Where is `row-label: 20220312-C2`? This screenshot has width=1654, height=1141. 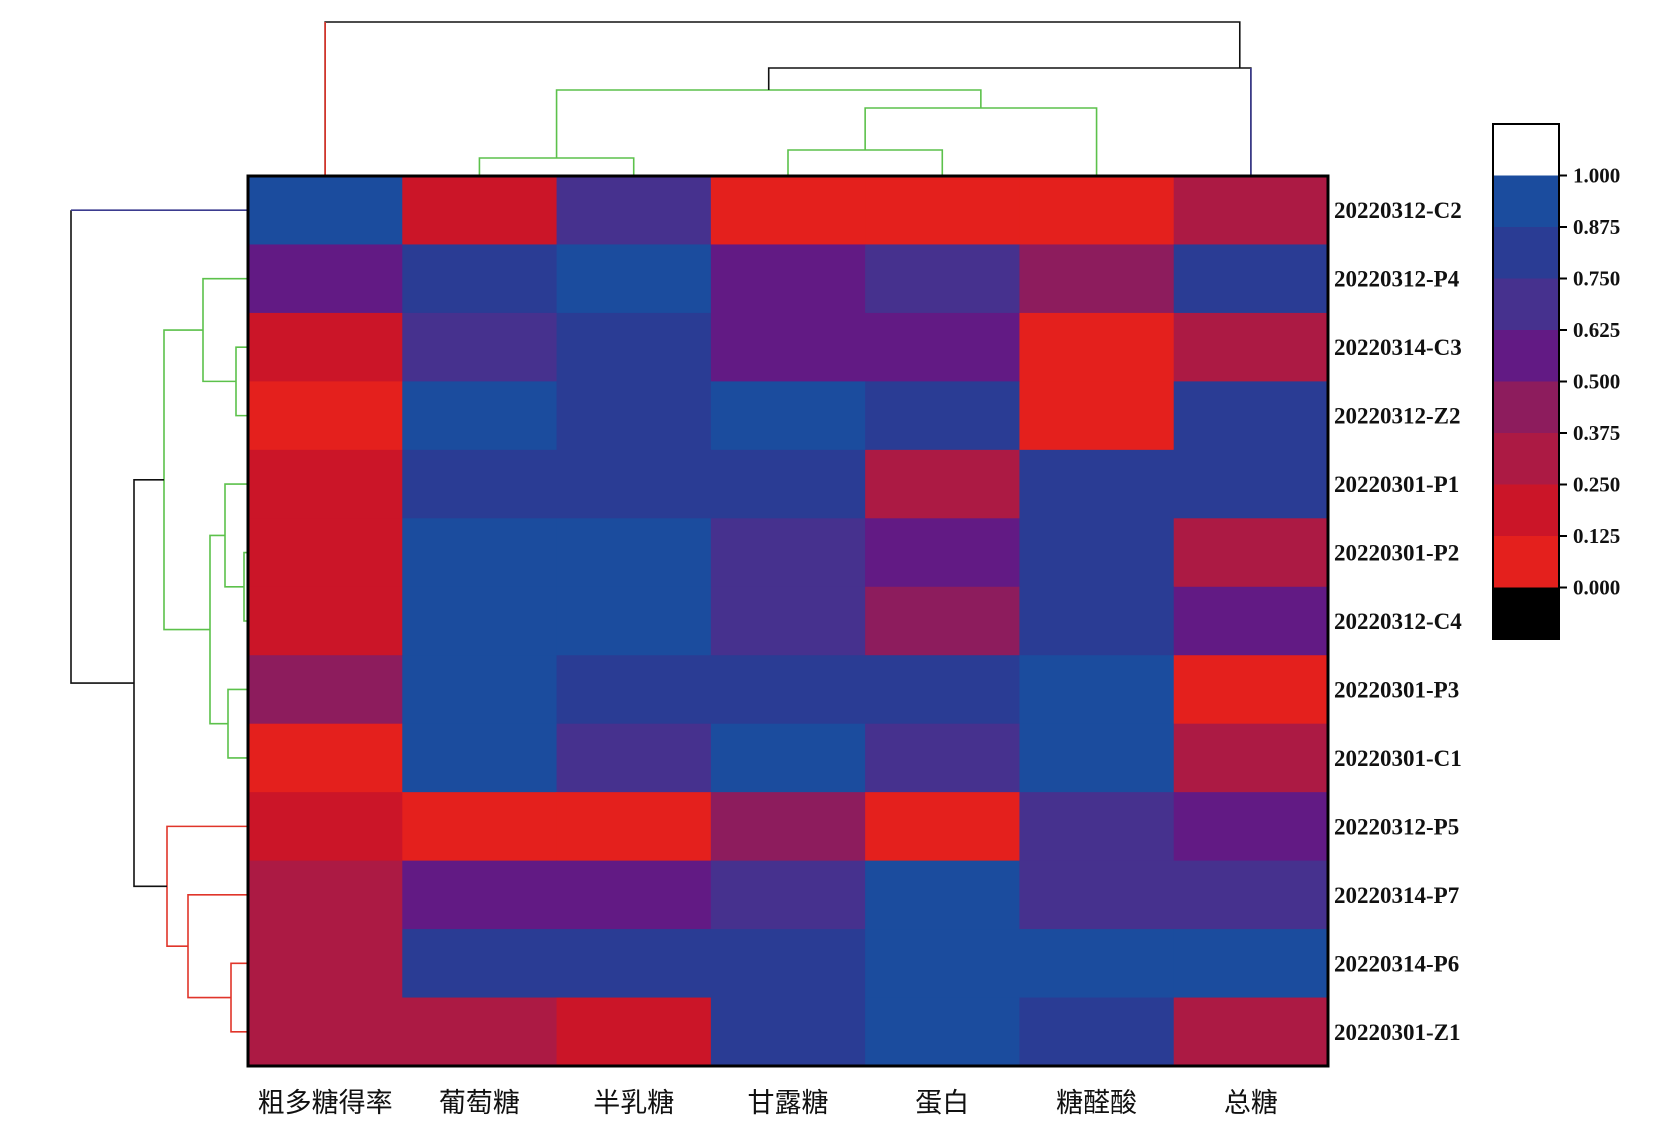
row-label: 20220312-C2 is located at coordinates (1398, 210).